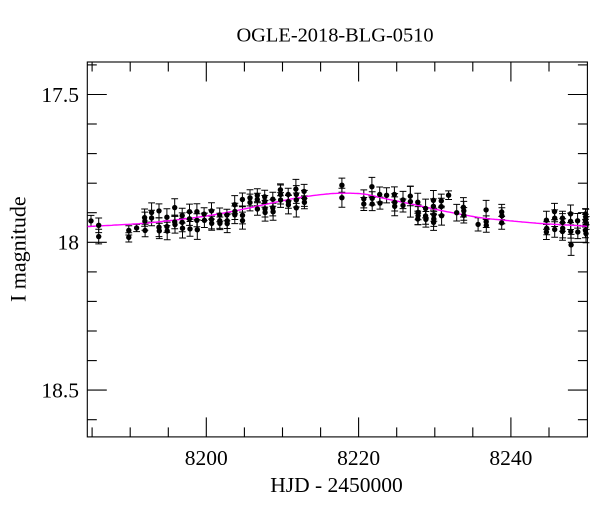 The width and height of the screenshot is (600, 512). What do you see at coordinates (206, 458) in the screenshot?
I see `svg-text: 8200` at bounding box center [206, 458].